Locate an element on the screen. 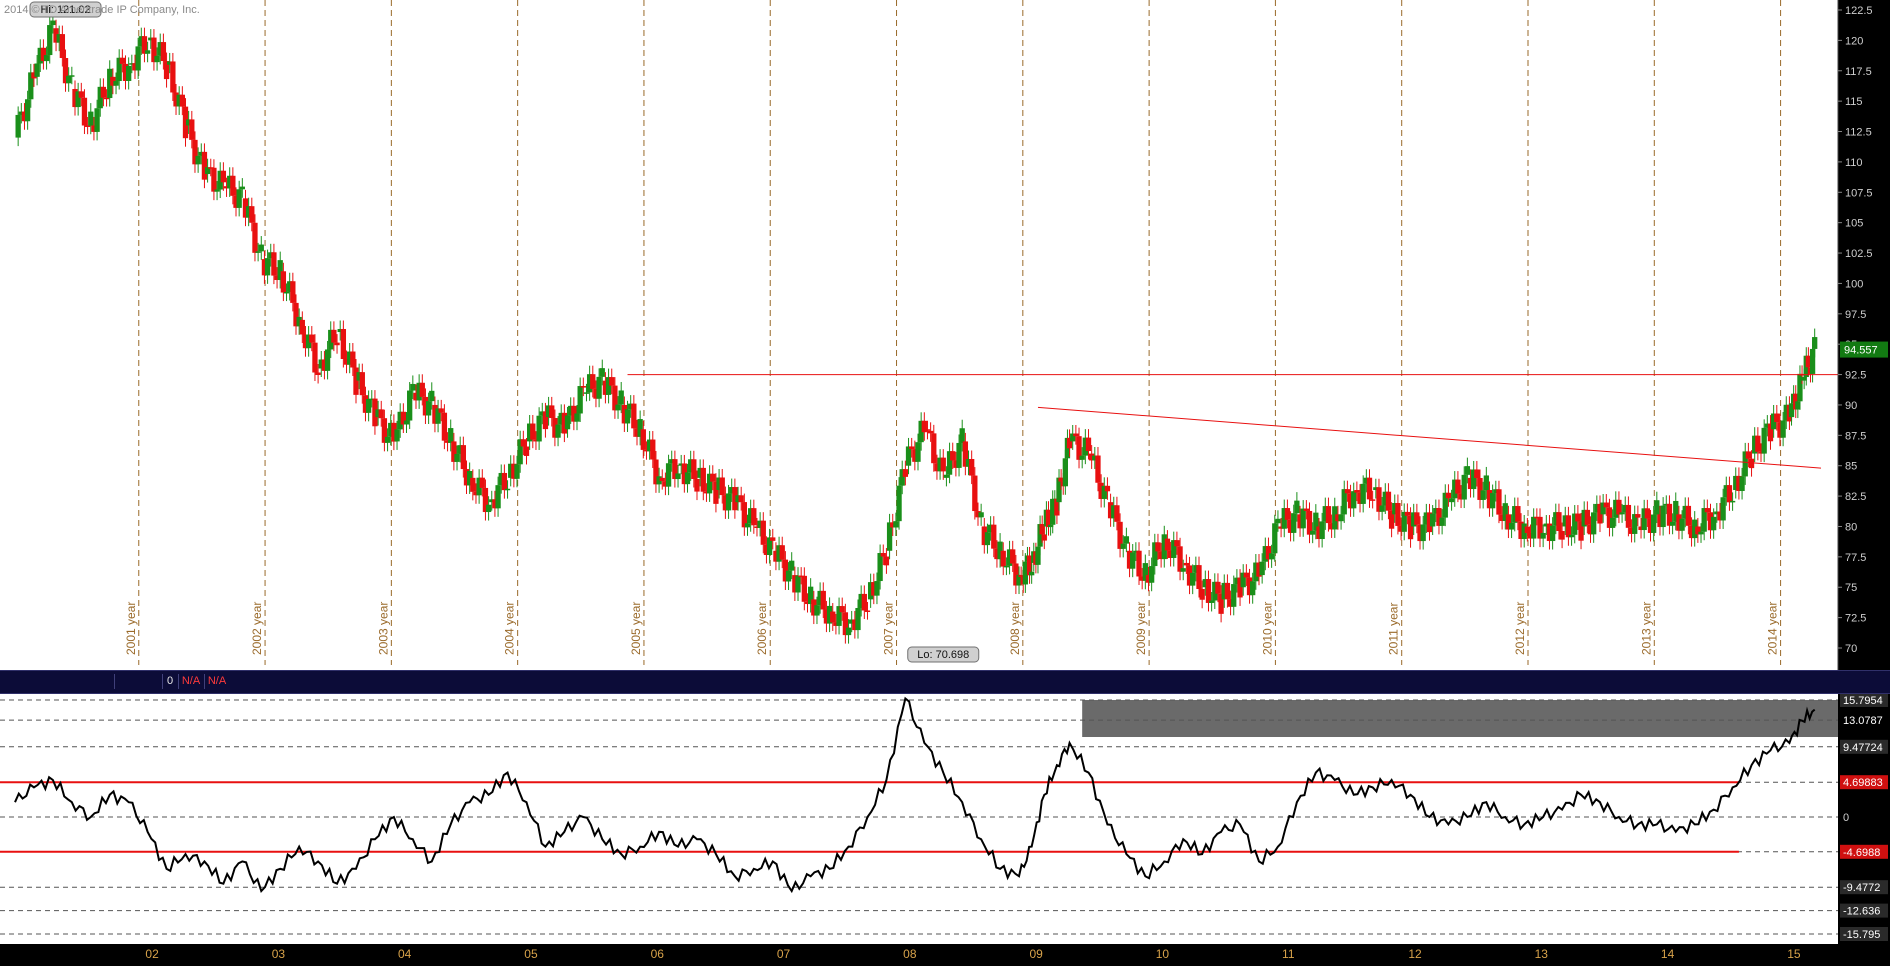 The height and width of the screenshot is (966, 1890). price-axis-label: 112.5 is located at coordinates (1858, 133).